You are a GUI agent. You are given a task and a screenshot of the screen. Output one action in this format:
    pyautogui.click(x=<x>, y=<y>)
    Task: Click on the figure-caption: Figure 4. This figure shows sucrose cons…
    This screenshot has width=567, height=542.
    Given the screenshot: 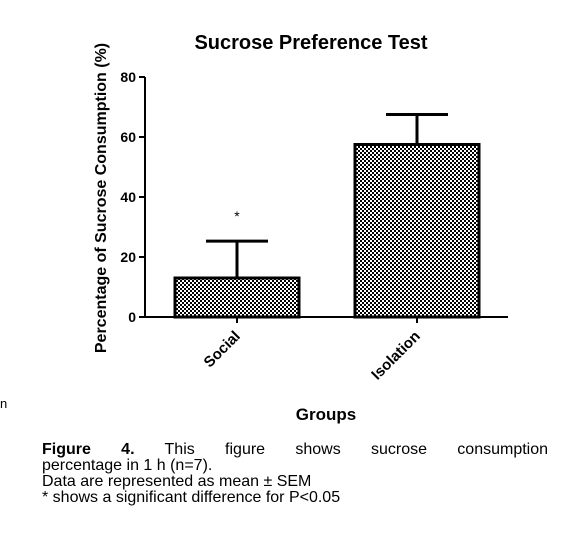 What is the action you would take?
    pyautogui.click(x=295, y=474)
    